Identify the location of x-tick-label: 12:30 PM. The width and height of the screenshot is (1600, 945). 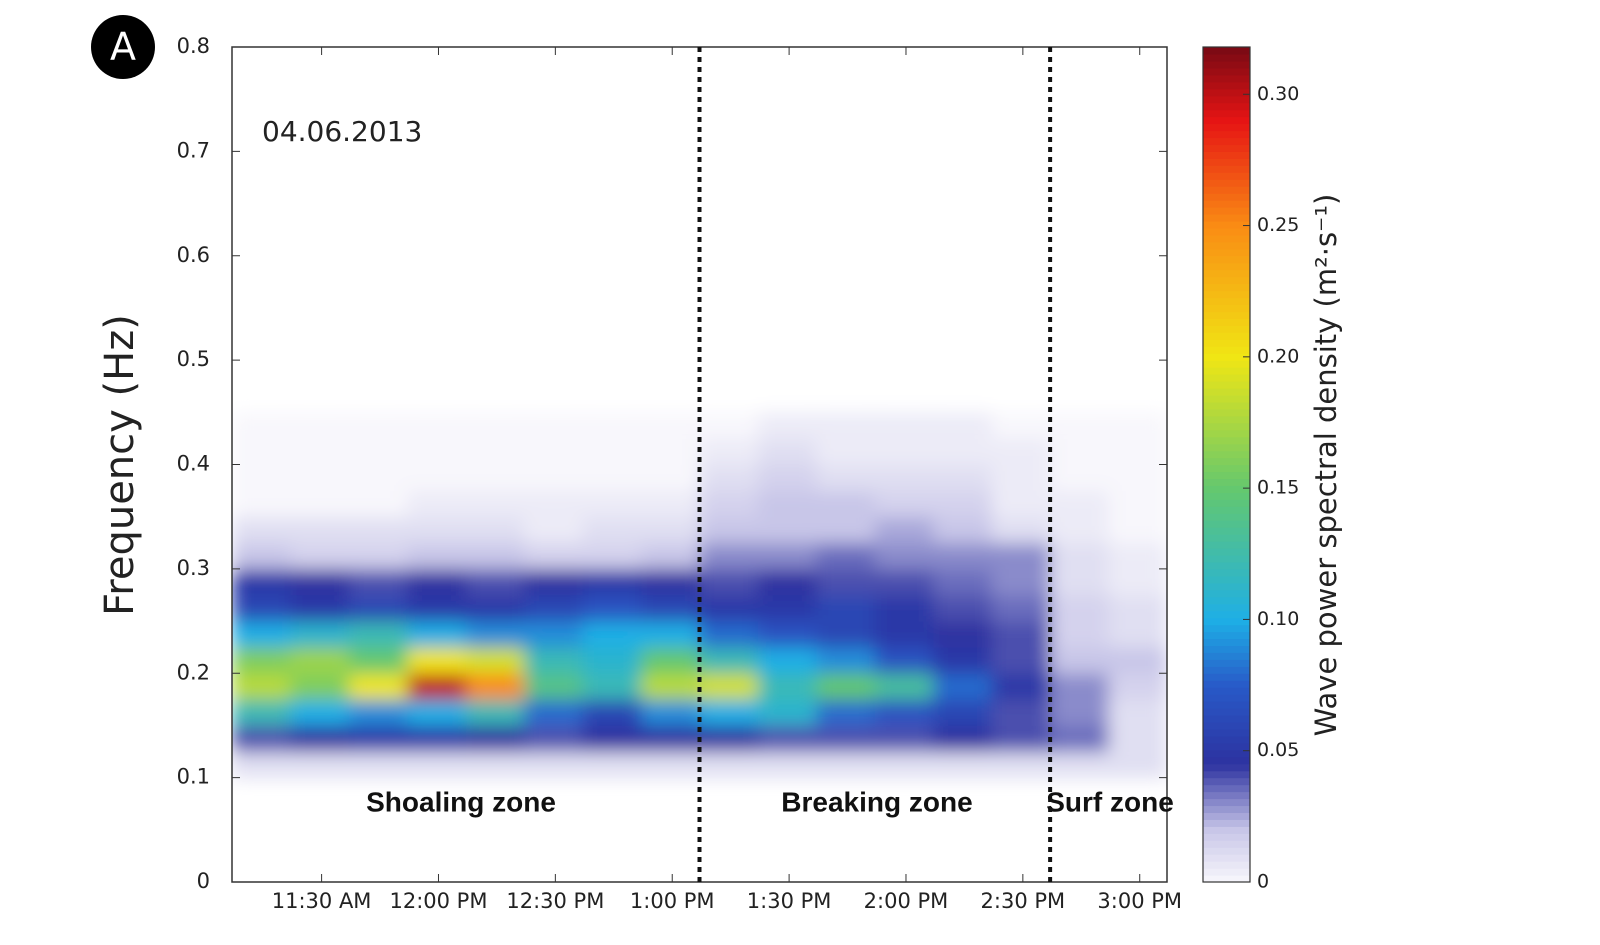
(555, 901).